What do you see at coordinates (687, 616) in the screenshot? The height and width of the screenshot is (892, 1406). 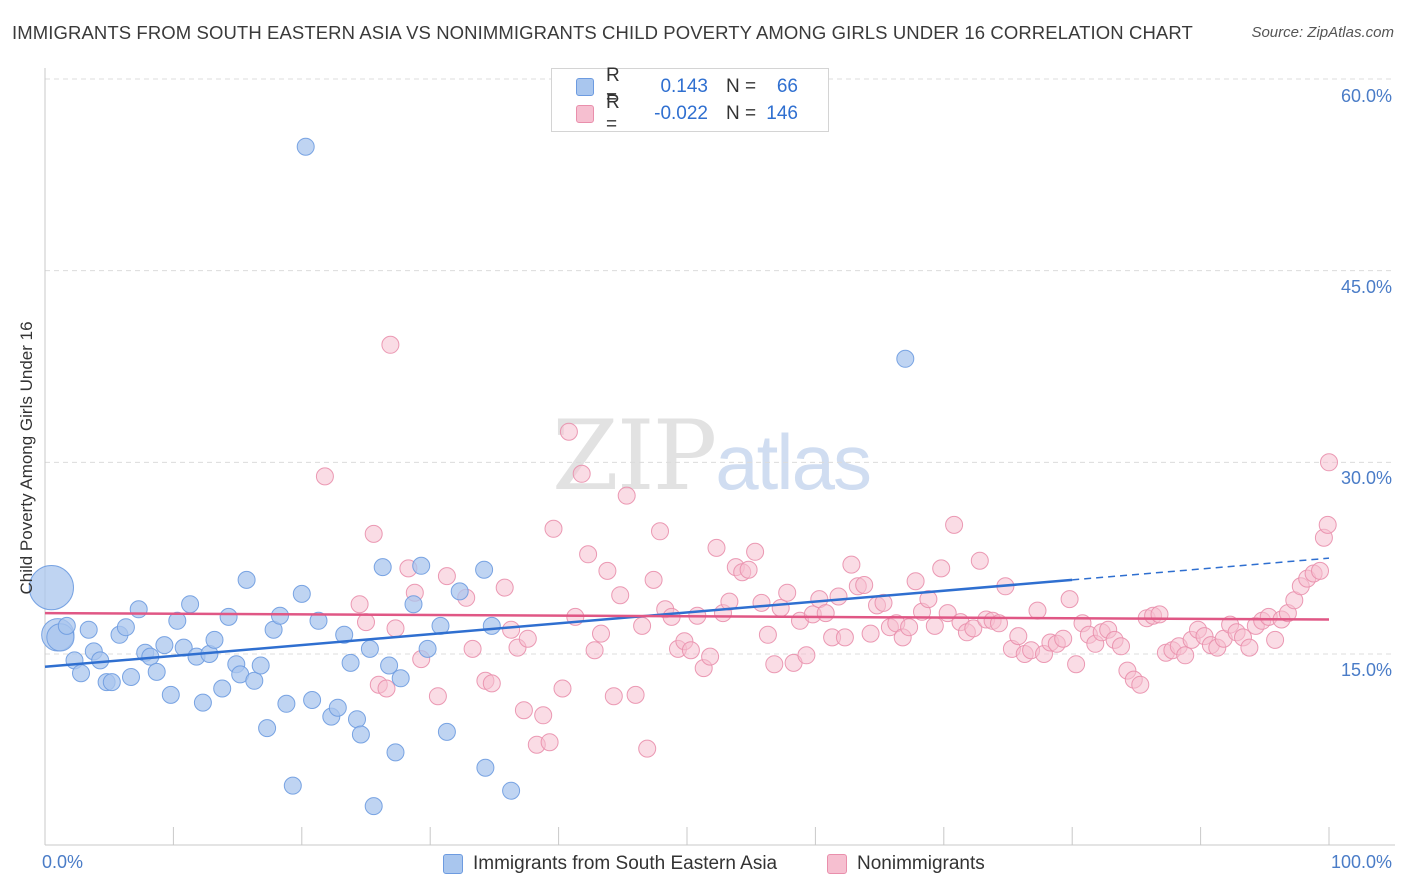 I see `trendline-nonimmigrants` at bounding box center [687, 616].